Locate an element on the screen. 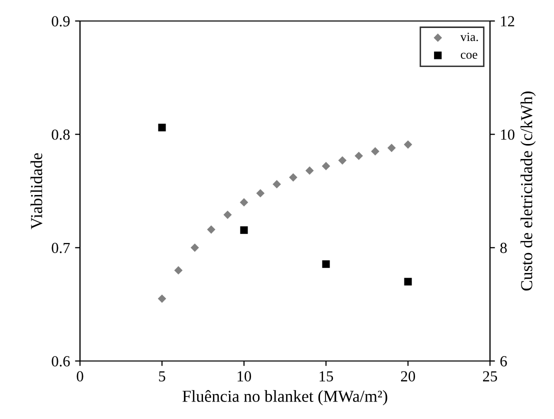 The width and height of the screenshot is (554, 419). x-tick-label: 15 is located at coordinates (327, 376).